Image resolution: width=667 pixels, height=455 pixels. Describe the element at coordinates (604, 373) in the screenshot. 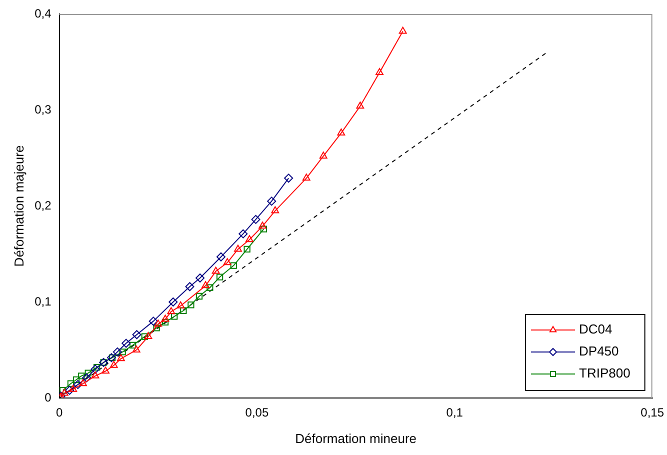

I see `legend-label: TRIP800` at that location.